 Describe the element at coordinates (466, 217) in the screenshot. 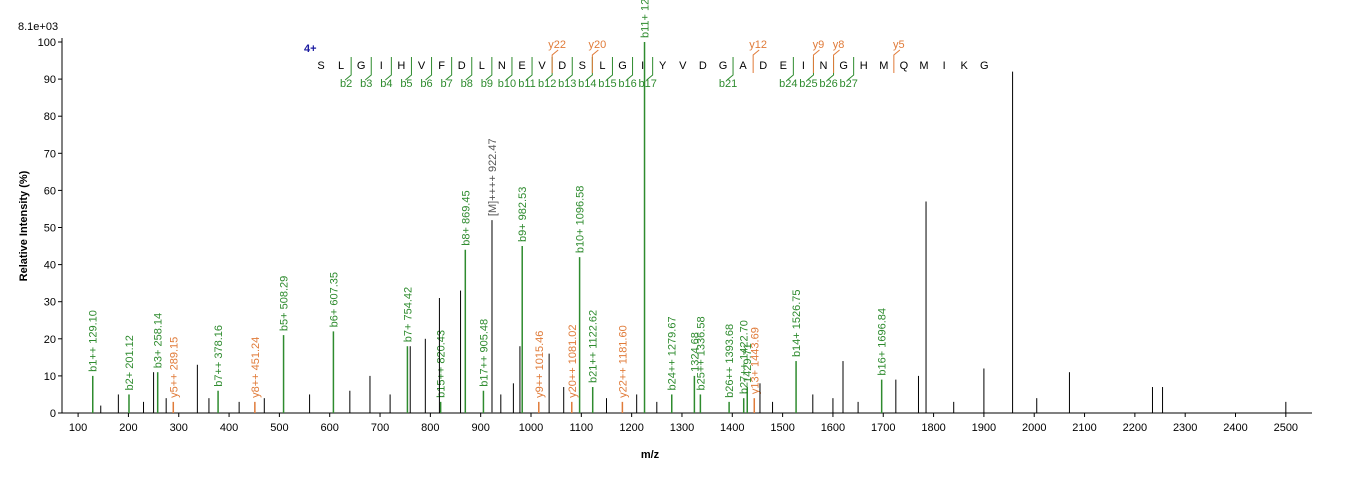

I see `peak-label: b8+ 869.45` at that location.